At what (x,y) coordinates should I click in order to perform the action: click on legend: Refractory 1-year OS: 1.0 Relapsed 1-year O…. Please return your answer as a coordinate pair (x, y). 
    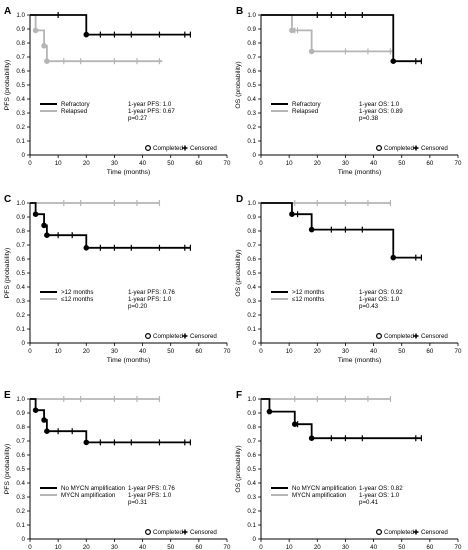
    Looking at the image, I should click on (359, 126).